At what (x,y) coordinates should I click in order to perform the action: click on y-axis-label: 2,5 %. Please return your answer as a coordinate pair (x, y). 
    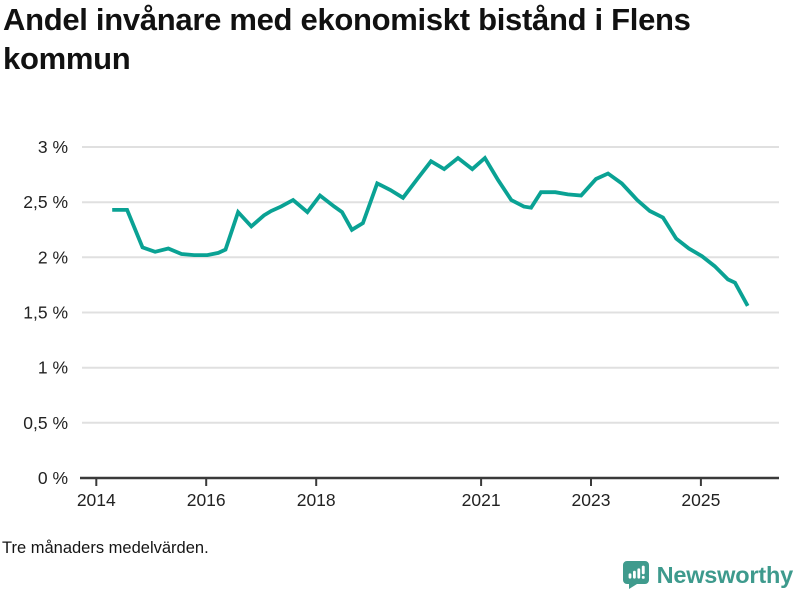
    Looking at the image, I should click on (45, 202).